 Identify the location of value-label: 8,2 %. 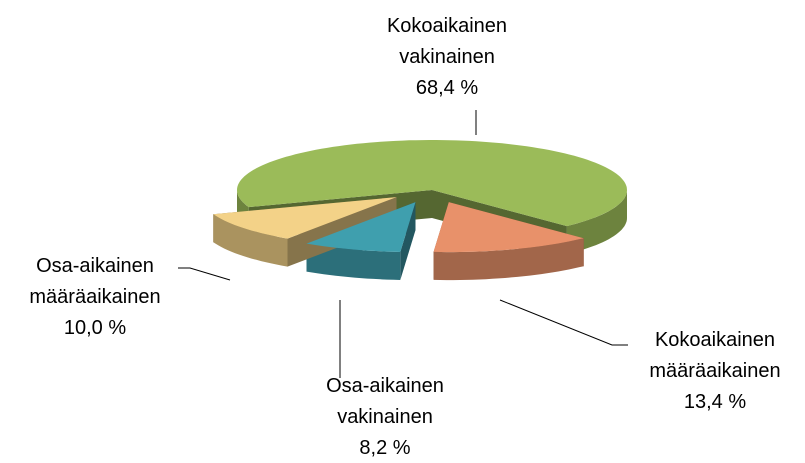
(384, 448).